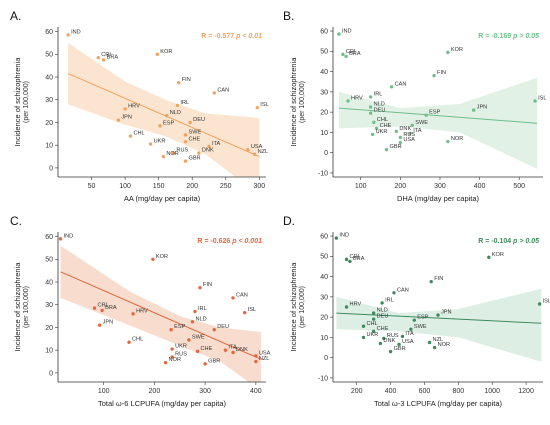 This screenshot has width=550, height=425. Describe the element at coordinates (138, 134) in the screenshot. I see `point-label: CHL` at that location.